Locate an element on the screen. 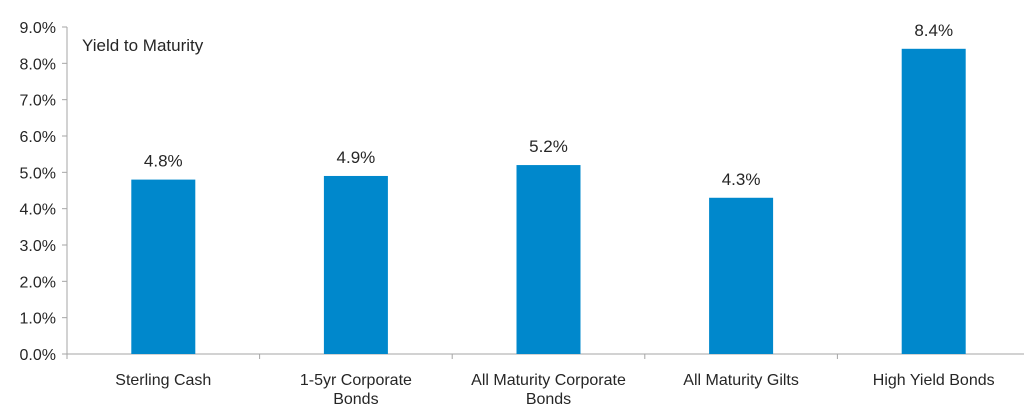  y-tick-label: 0.0% is located at coordinates (38, 355).